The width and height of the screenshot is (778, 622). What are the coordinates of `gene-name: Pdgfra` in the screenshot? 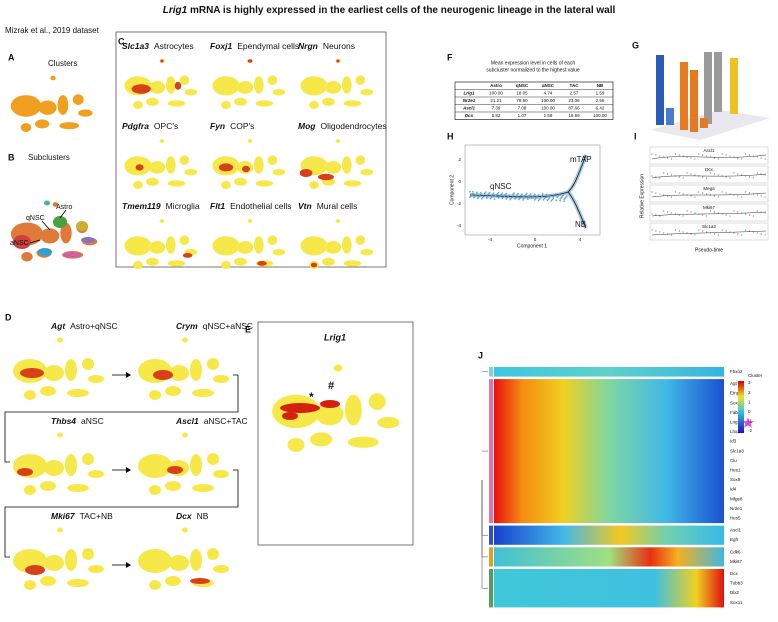 It's located at (135, 126).